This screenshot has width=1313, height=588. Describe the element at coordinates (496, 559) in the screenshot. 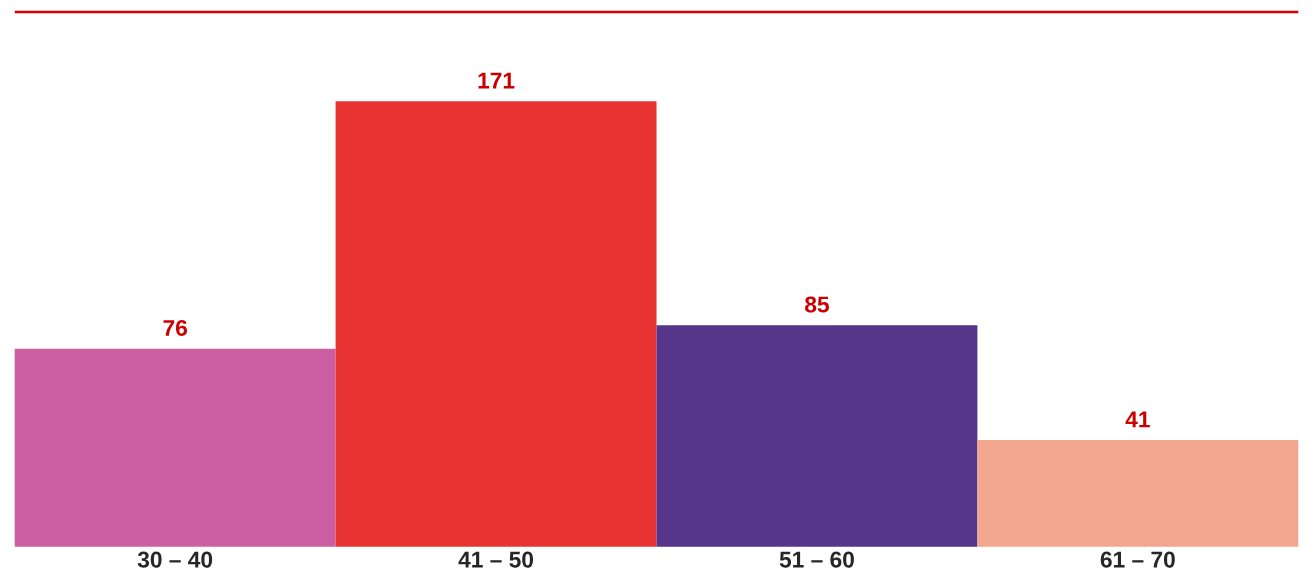

I see `x-tick-label: 41 – 50` at that location.